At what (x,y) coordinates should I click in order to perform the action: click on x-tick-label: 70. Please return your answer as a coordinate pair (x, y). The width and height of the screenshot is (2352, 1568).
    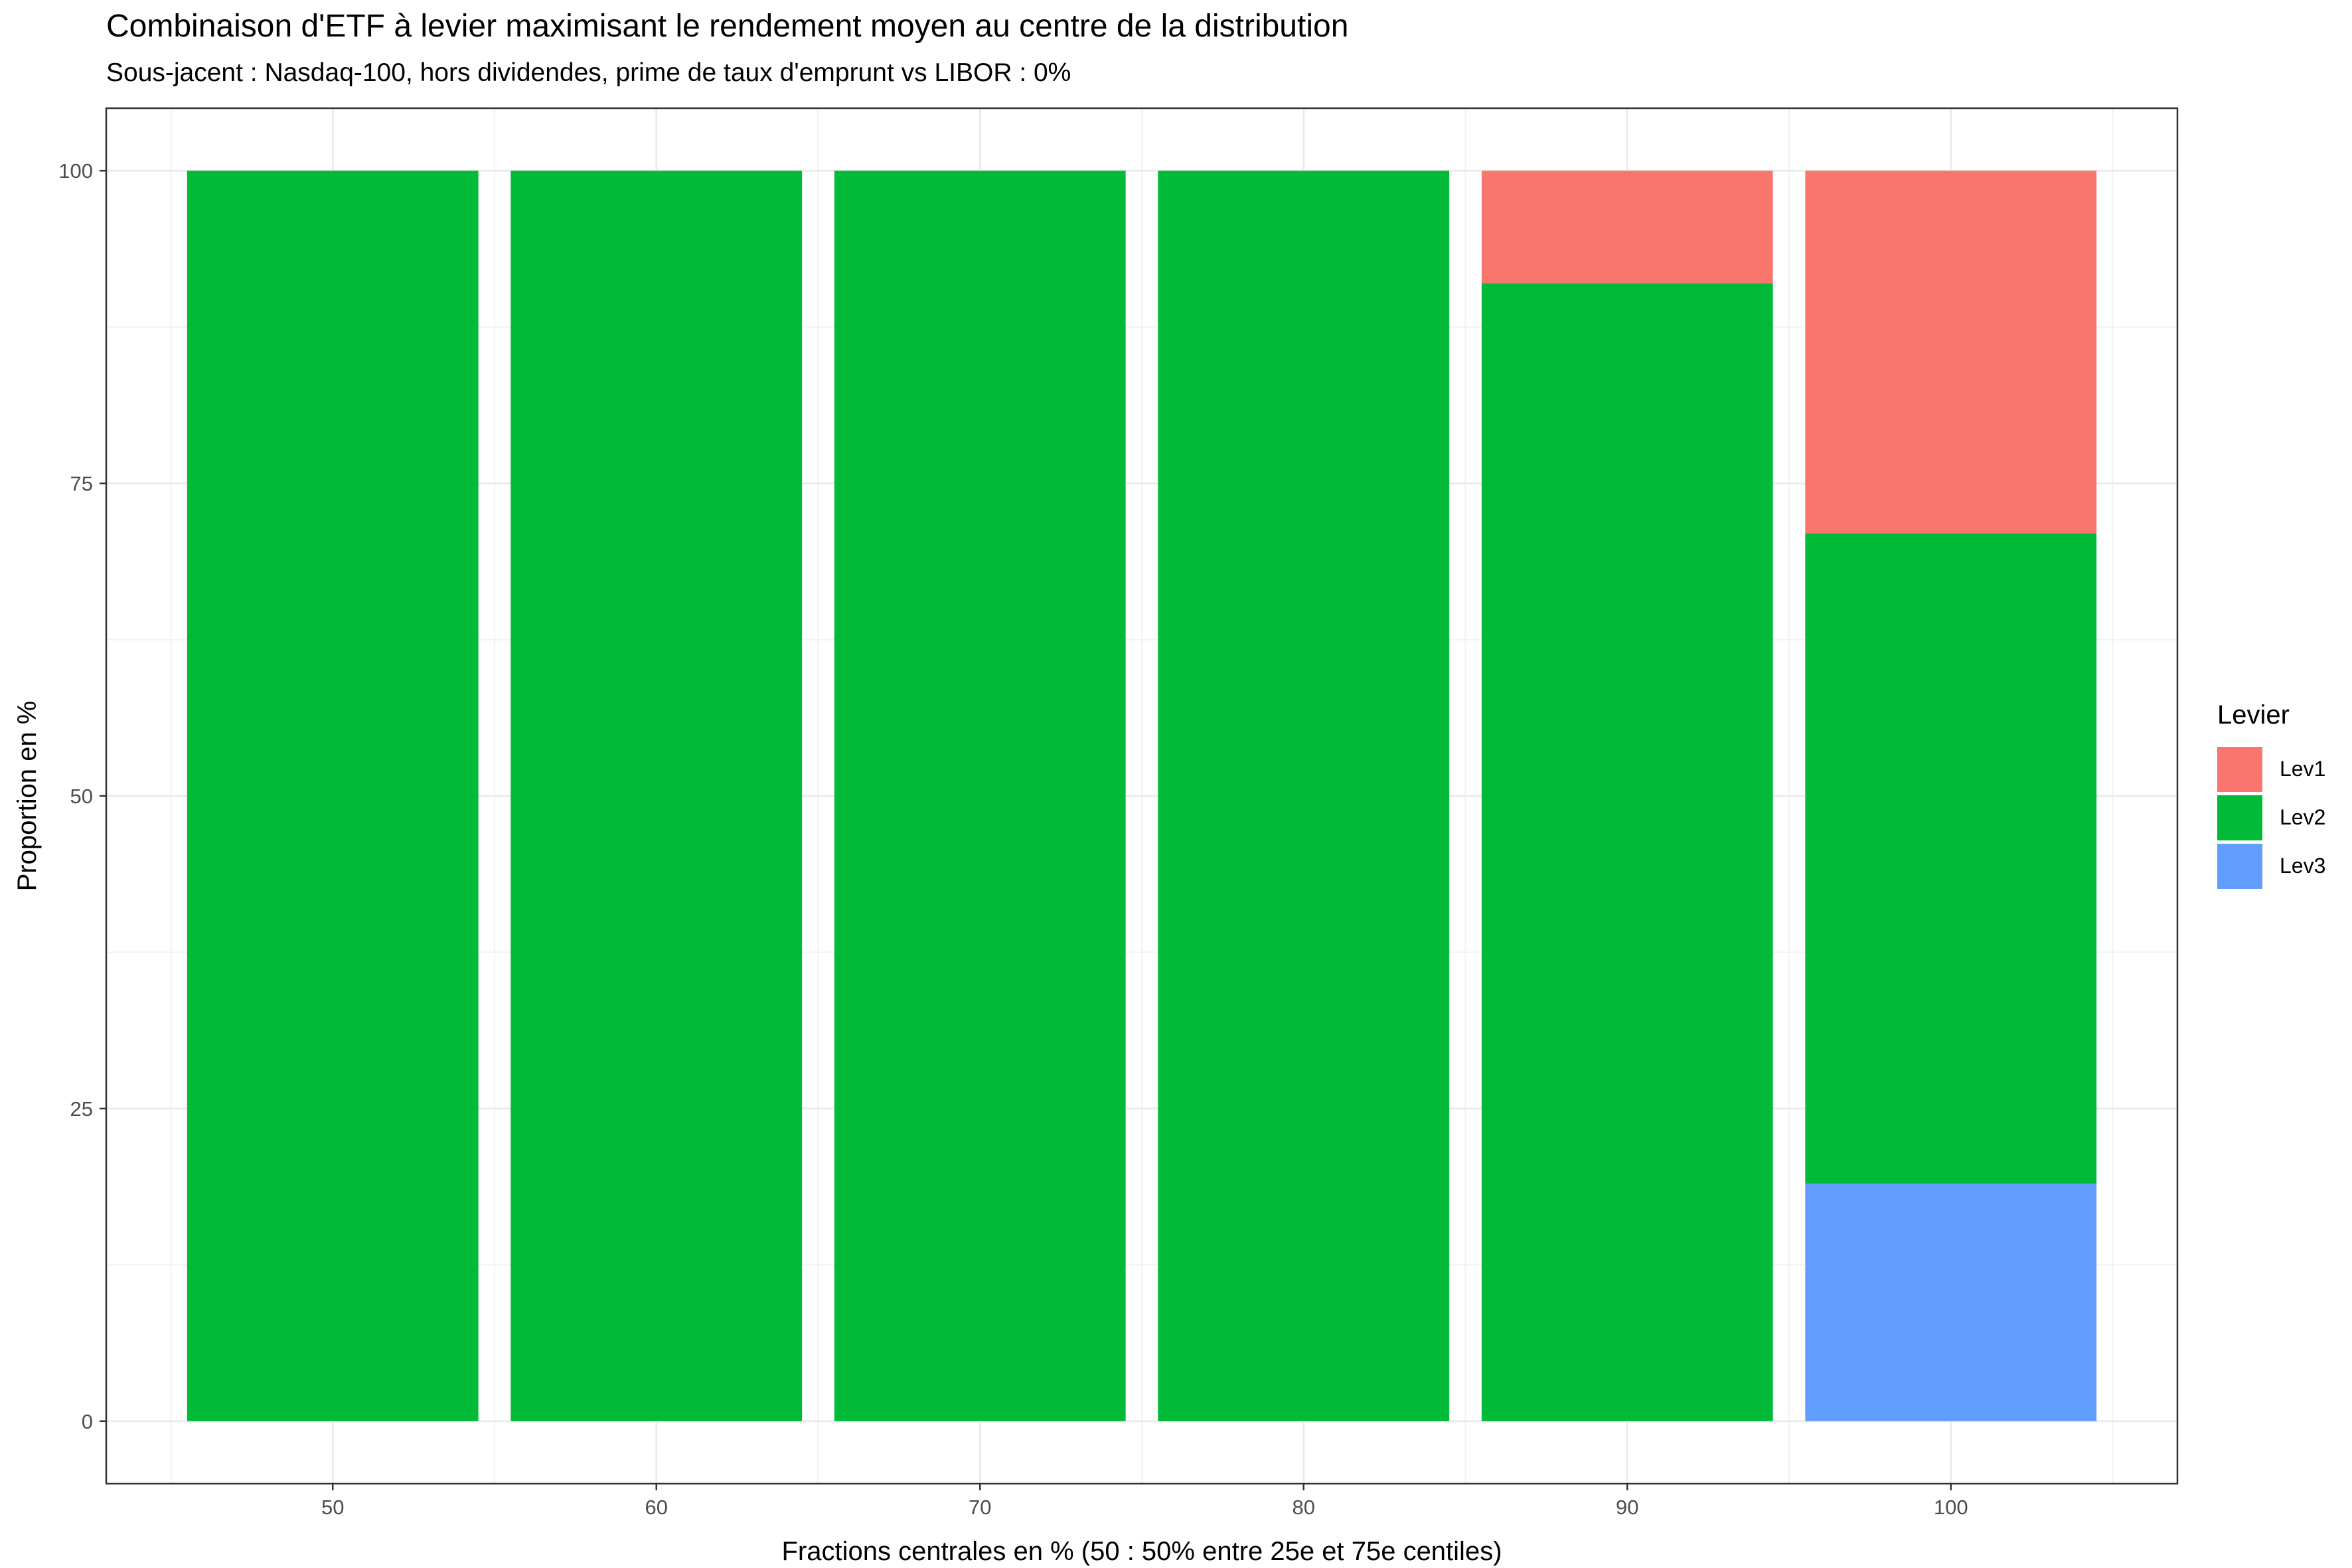
    Looking at the image, I should click on (980, 1508).